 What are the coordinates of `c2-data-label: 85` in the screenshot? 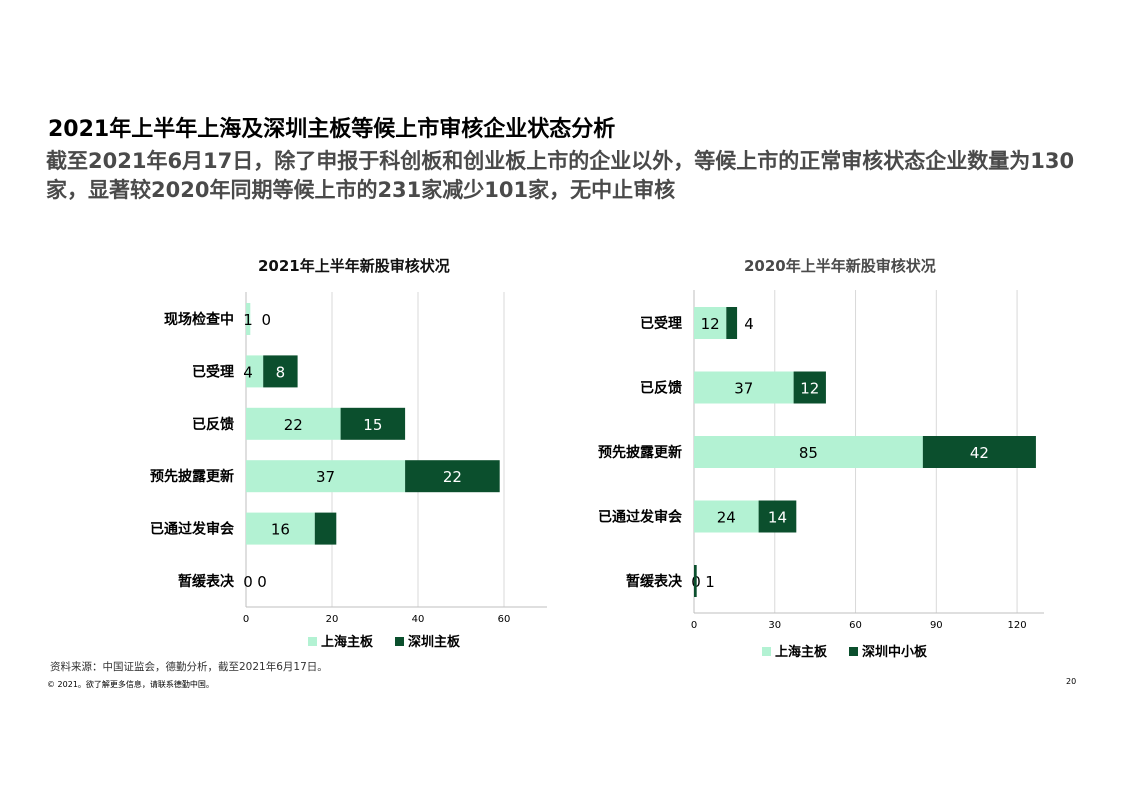 It's located at (808, 453).